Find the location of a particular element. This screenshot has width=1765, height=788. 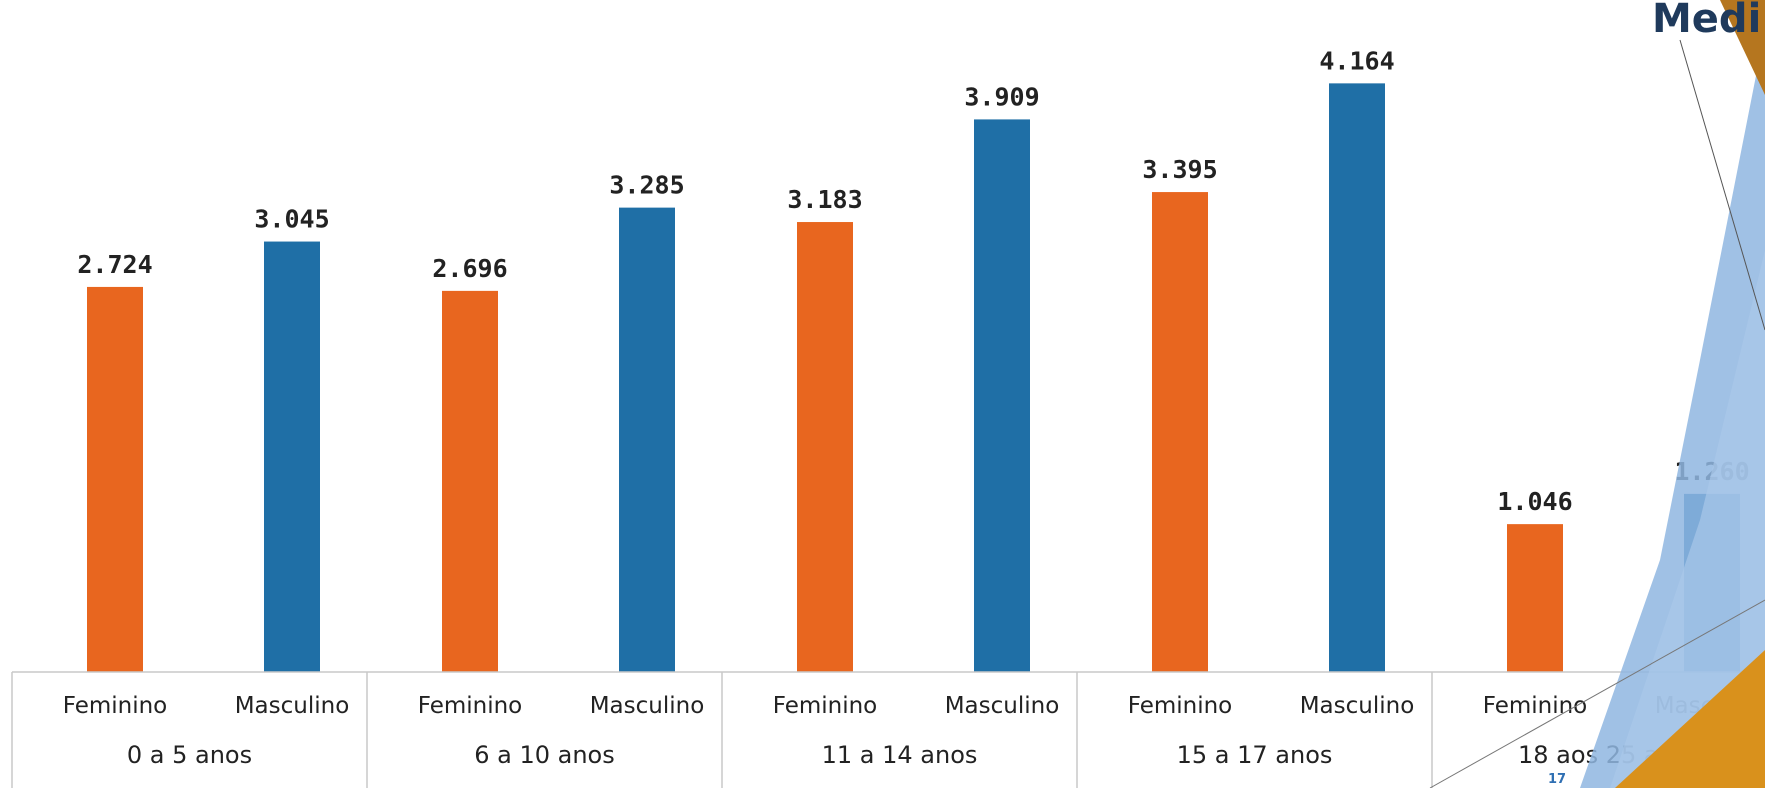

category-label-6-a-10-anos-masculino: Masculino is located at coordinates (647, 706).